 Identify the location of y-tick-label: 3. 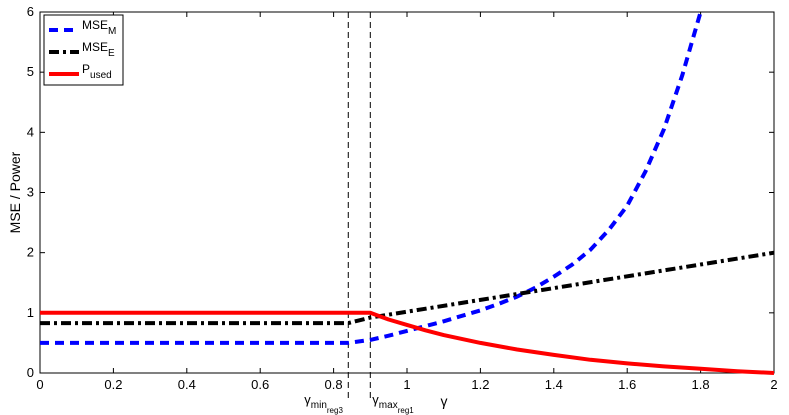
(30, 192).